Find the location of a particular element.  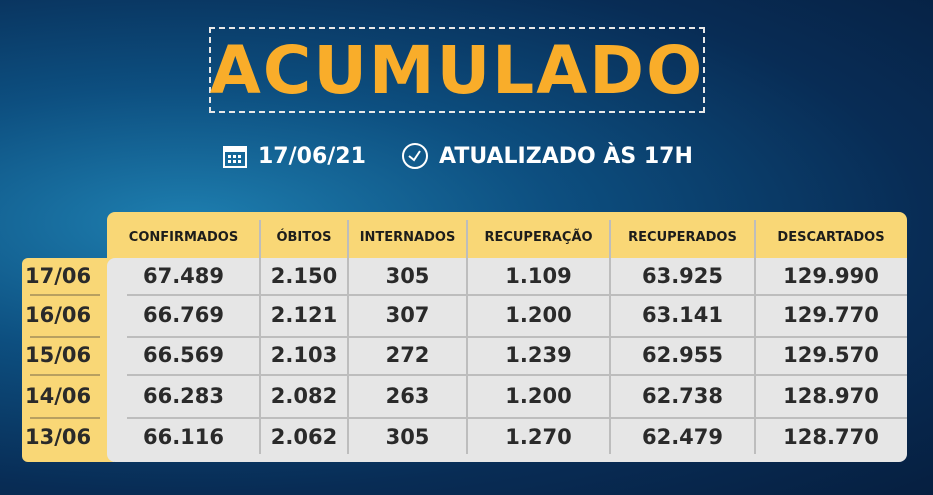

date-column is located at coordinates (68, 360).